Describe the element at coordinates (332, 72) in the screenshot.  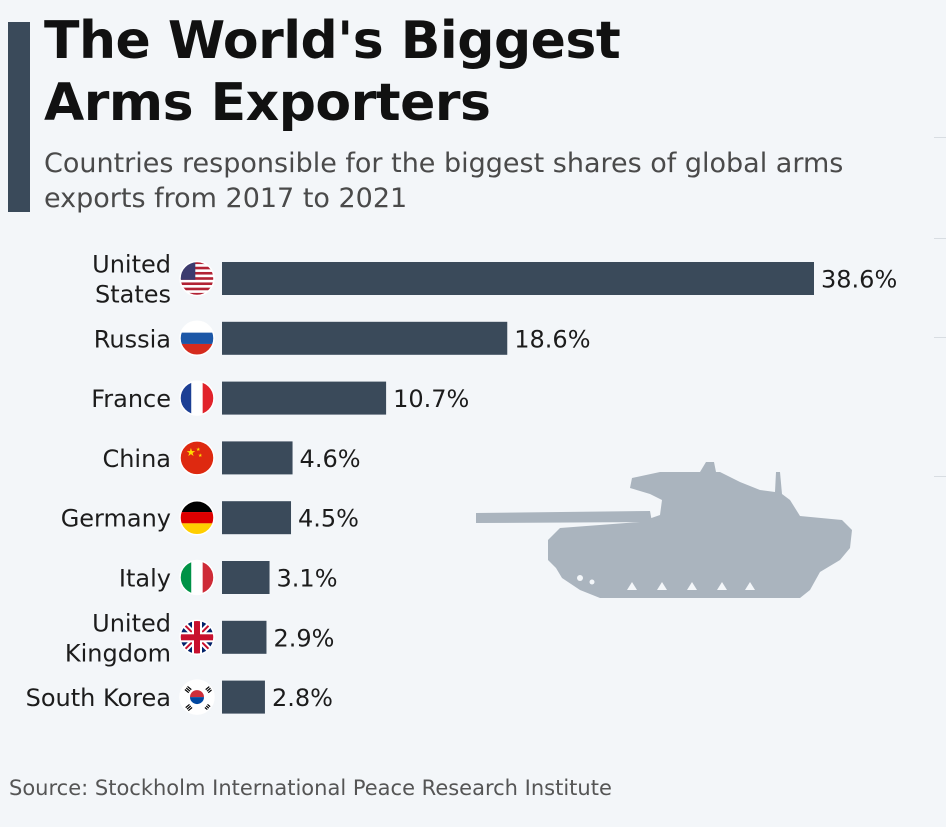
I see `chart-title: The World's Biggest Arms Exporters` at that location.